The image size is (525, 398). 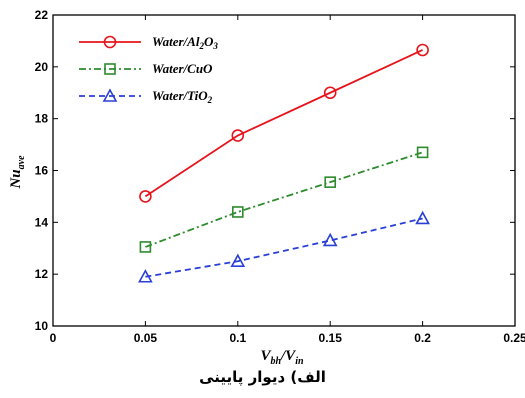 What do you see at coordinates (299, 361) in the screenshot?
I see `x-axis-label-sub2: in` at bounding box center [299, 361].